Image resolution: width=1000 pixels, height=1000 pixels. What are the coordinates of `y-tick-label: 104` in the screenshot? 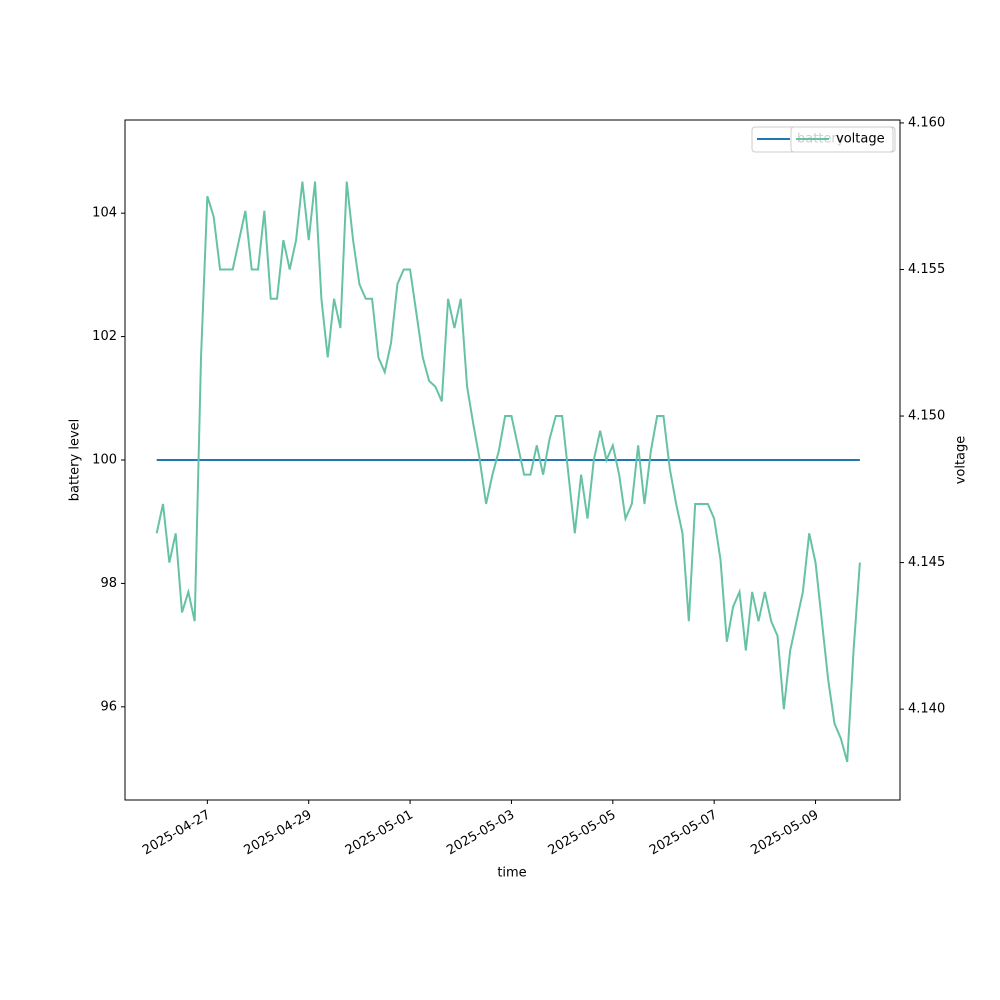 It's located at (104, 213).